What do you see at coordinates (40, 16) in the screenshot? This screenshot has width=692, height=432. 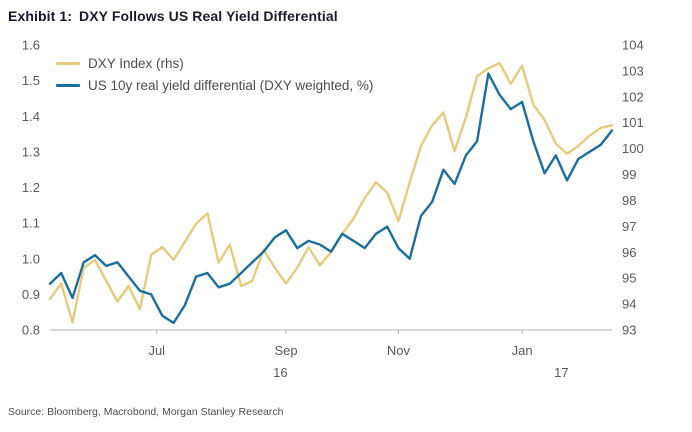 I see `exhibit-label: Exhibit 1:` at bounding box center [40, 16].